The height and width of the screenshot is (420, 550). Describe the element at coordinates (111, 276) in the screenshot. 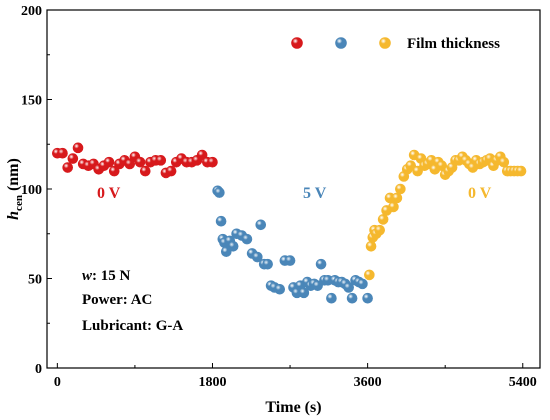

I see `note-load-value: : 15 N` at that location.